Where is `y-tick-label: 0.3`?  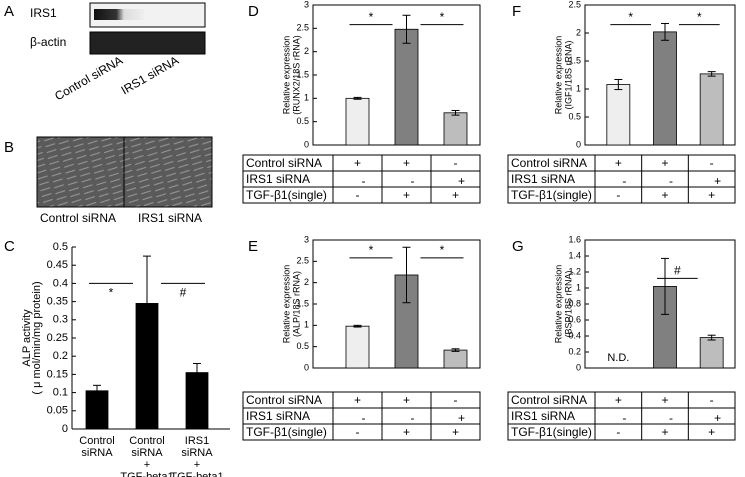
y-tick-label: 0.3 is located at coordinates (60, 320).